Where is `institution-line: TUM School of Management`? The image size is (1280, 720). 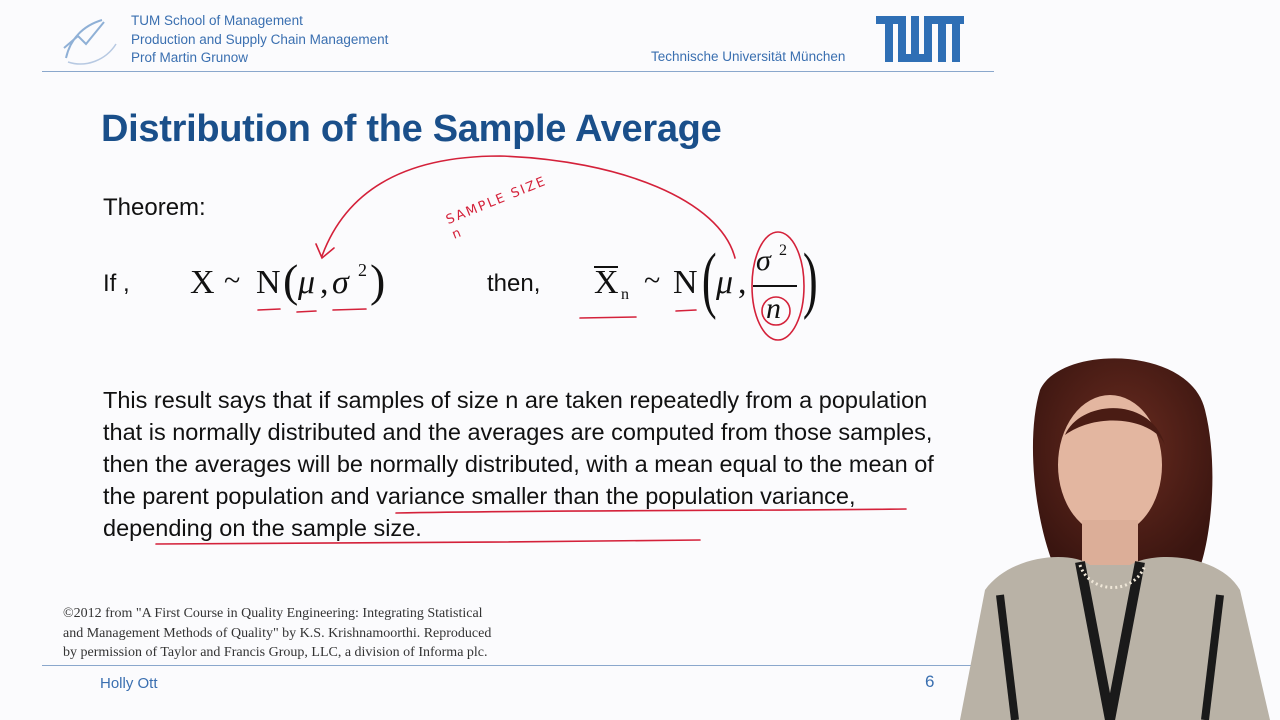 institution-line: TUM School of Management is located at coordinates (217, 20).